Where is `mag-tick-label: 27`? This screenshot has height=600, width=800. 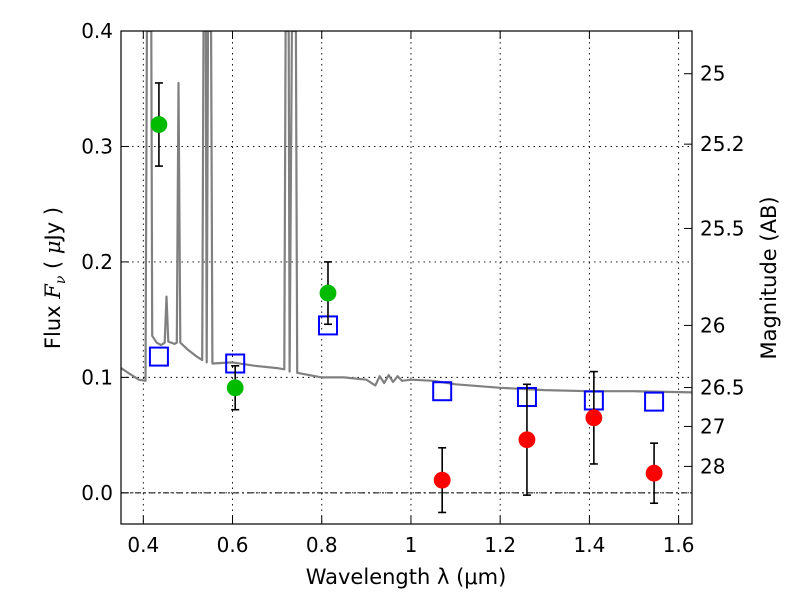
mag-tick-label: 27 is located at coordinates (712, 426).